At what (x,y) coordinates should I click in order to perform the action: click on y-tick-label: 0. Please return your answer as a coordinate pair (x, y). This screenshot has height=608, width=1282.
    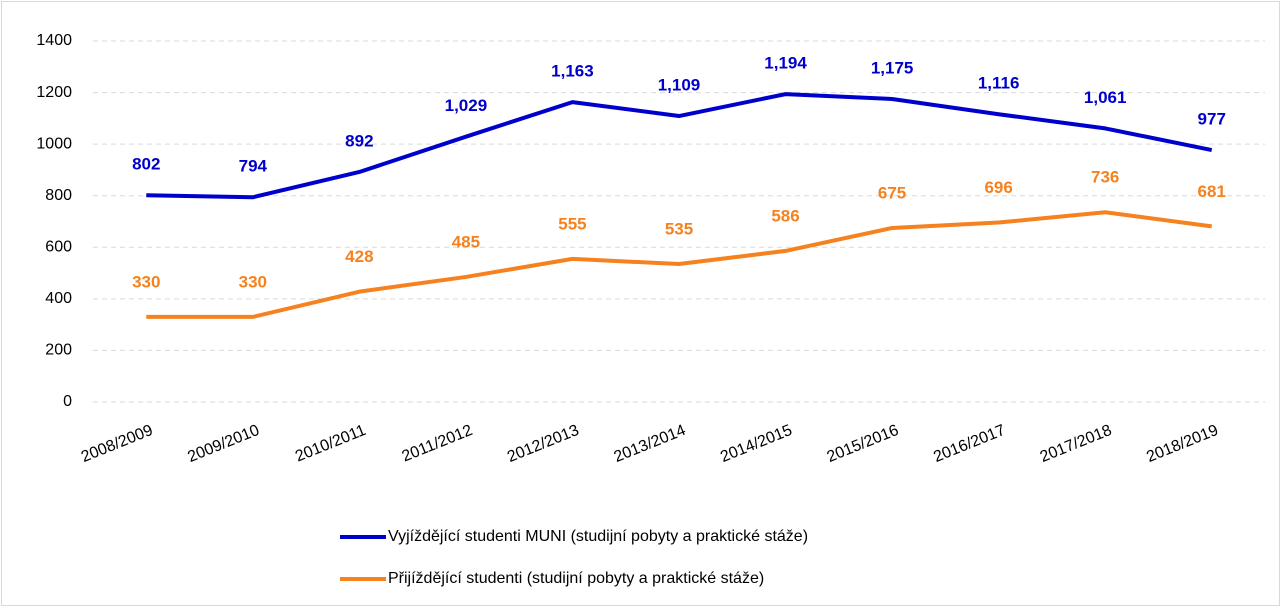
    Looking at the image, I should click on (67, 401).